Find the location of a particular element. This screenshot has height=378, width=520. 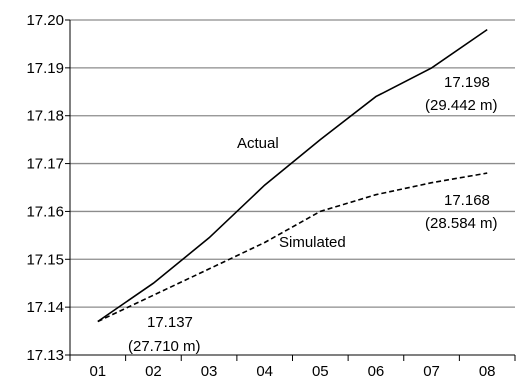

x-tick-label: 03 is located at coordinates (209, 370).